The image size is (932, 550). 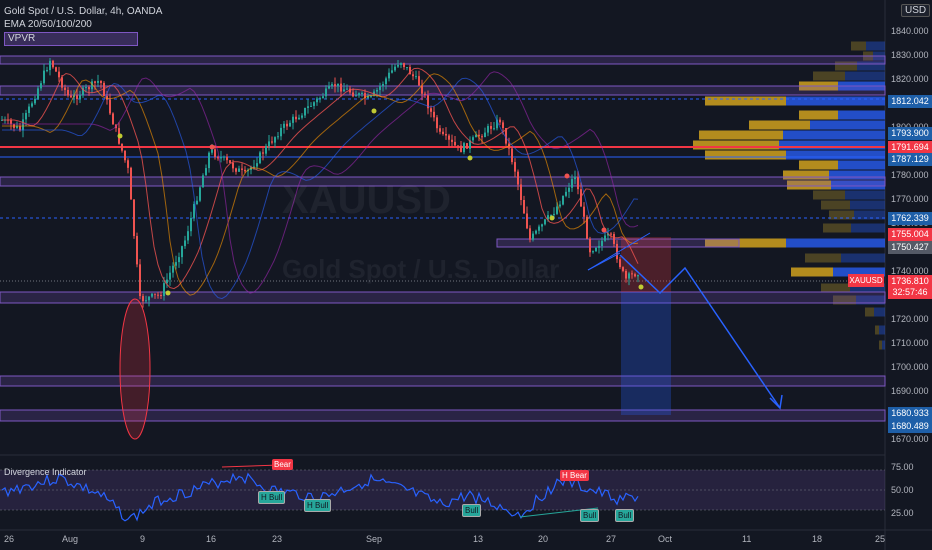 I want to click on time-axis-tick: Aug, so click(x=70, y=539).